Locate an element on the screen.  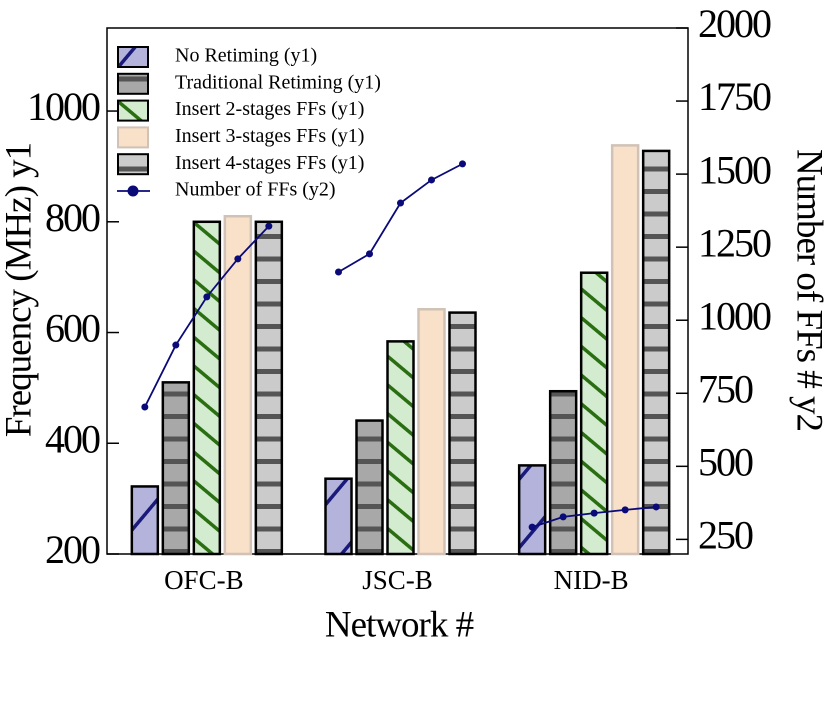
legend-label: No Retiming (y1) is located at coordinates (246, 56).